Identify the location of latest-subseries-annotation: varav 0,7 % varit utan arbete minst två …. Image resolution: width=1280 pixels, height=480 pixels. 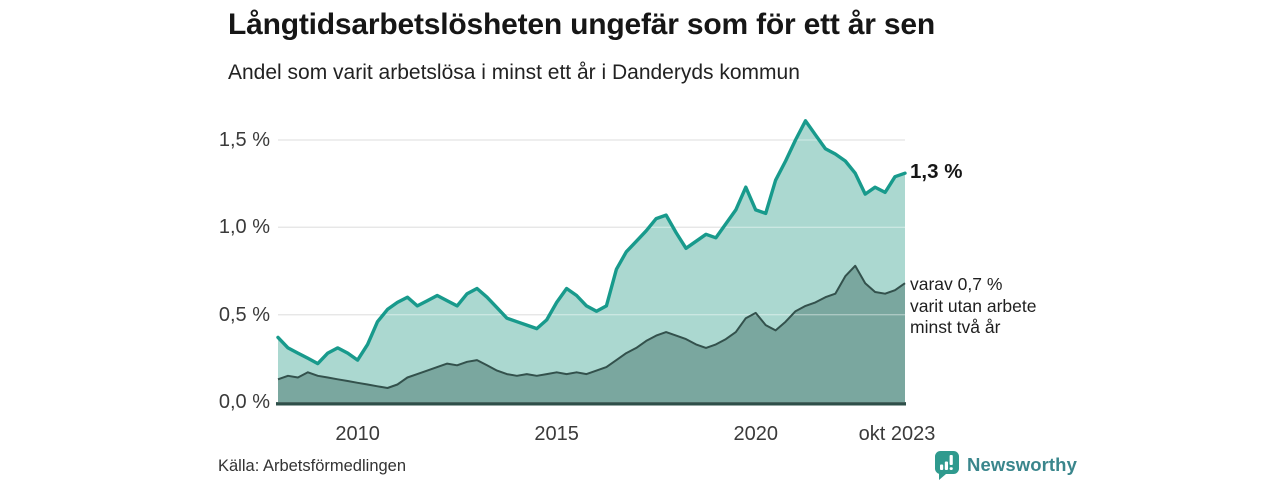
(973, 306).